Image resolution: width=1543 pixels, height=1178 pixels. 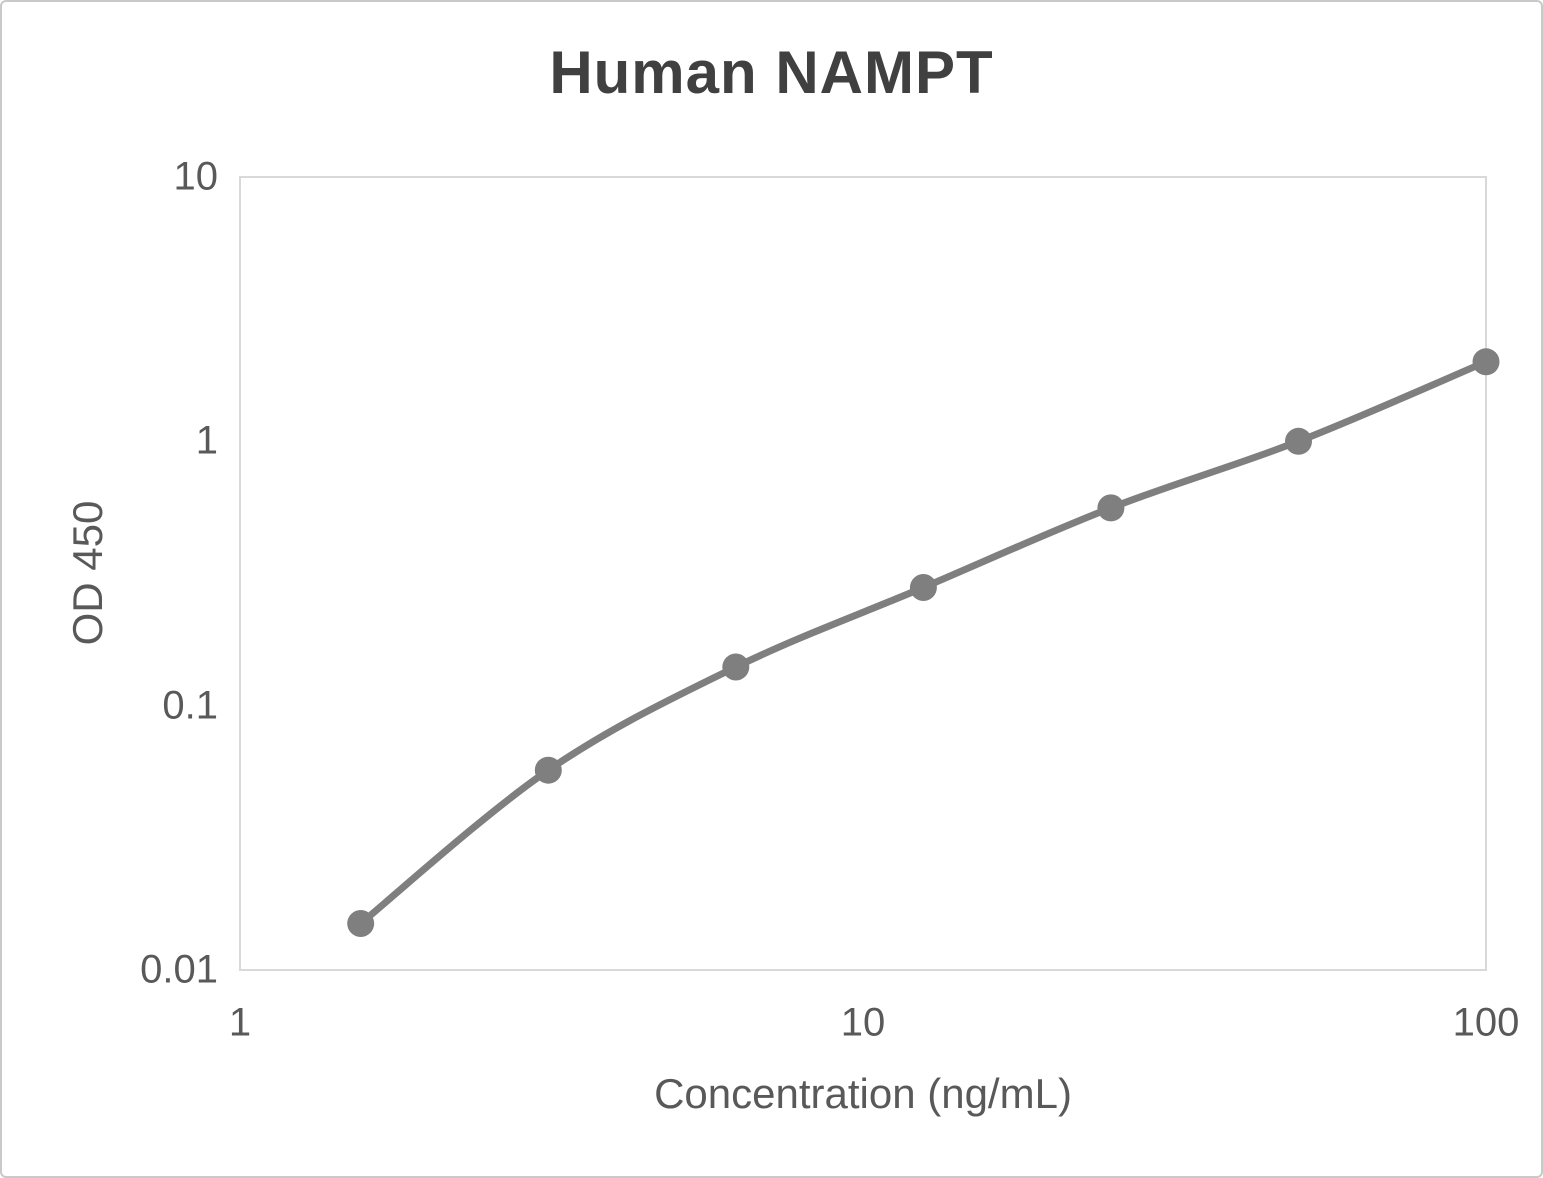 I want to click on x-axis-title: Concentration (ng/mL), so click(x=863, y=1093).